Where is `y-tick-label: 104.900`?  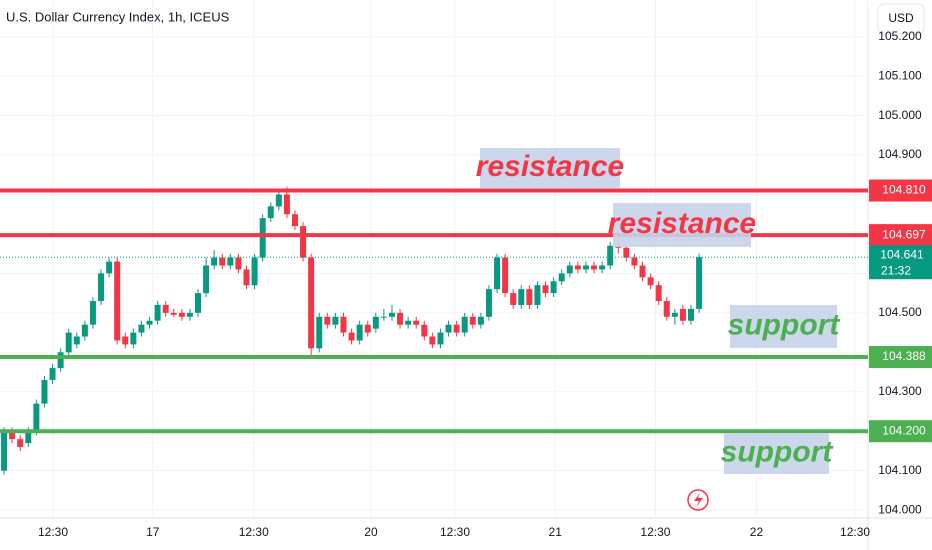 y-tick-label: 104.900 is located at coordinates (900, 154).